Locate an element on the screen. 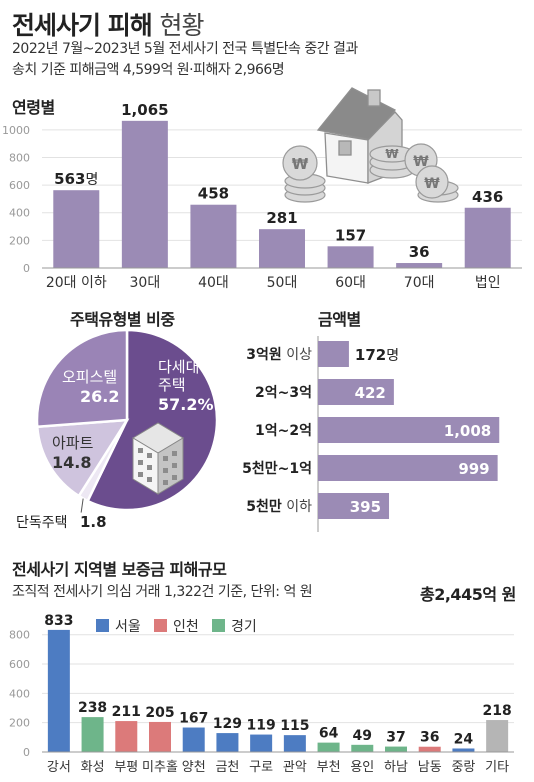 The image size is (534, 782). region-category-label: 구로 is located at coordinates (261, 767).